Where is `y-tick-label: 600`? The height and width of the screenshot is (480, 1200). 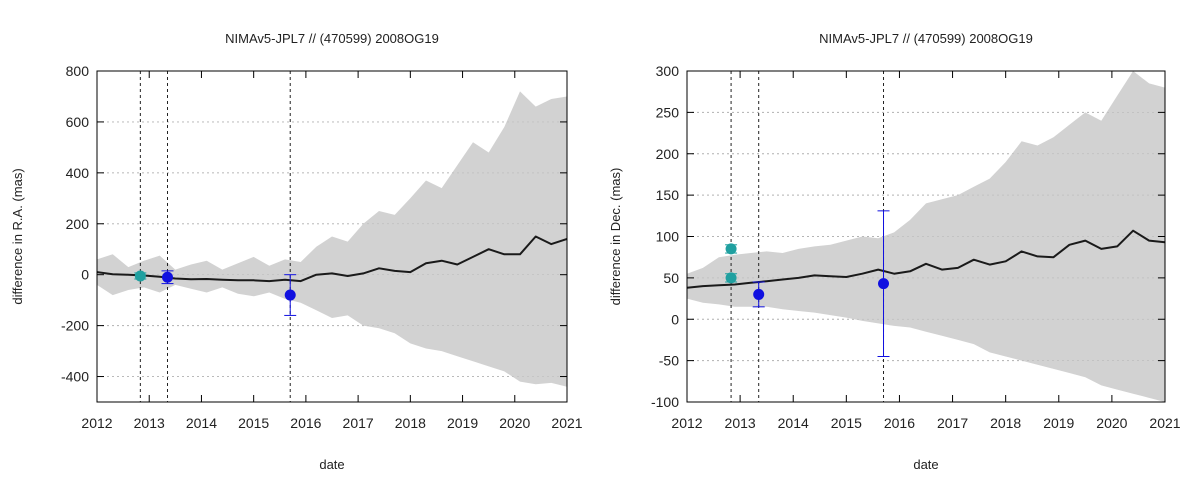 y-tick-label: 600 is located at coordinates (78, 122).